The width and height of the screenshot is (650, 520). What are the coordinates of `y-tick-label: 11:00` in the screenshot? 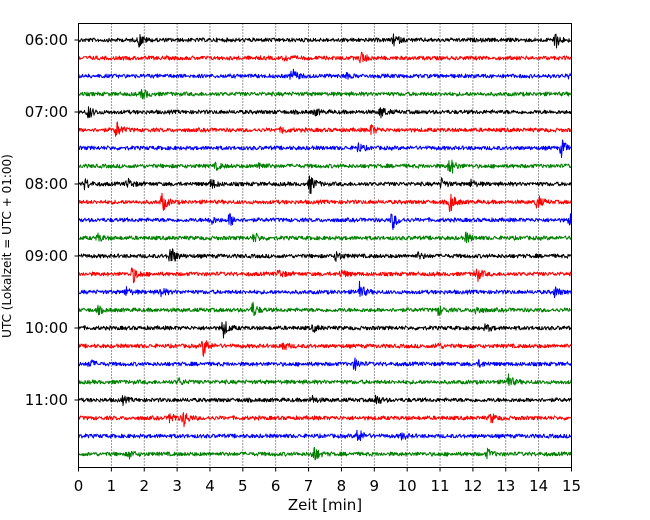 It's located at (46, 400).